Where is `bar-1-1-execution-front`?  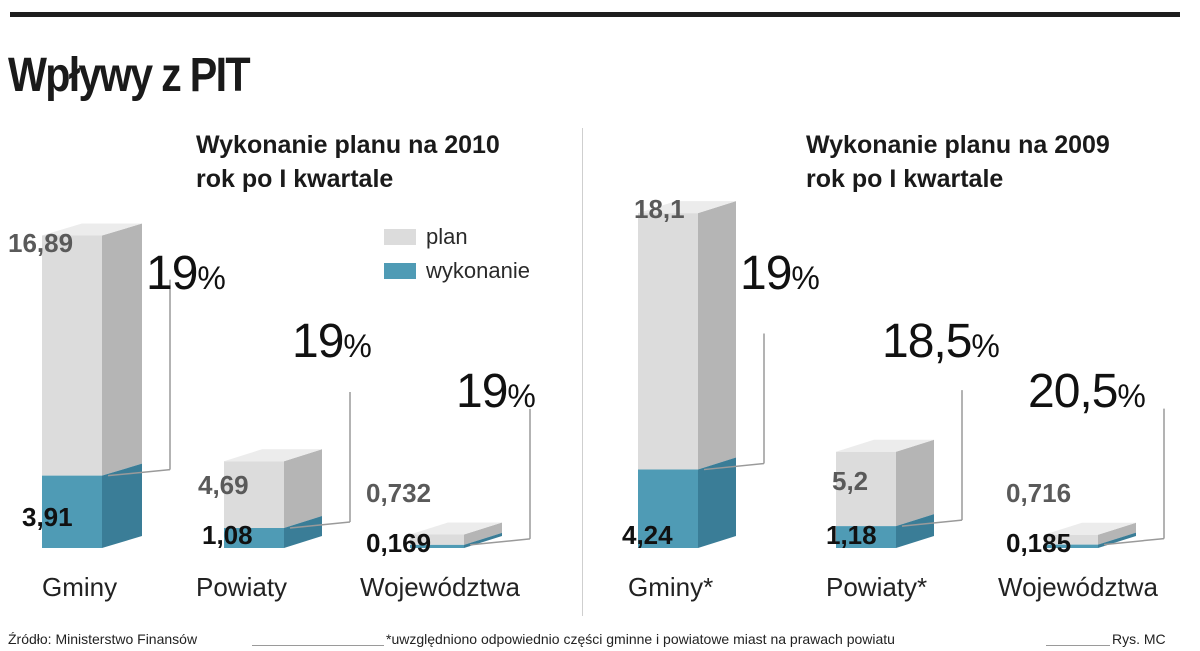
bar-1-1-execution-front is located at coordinates (866, 537).